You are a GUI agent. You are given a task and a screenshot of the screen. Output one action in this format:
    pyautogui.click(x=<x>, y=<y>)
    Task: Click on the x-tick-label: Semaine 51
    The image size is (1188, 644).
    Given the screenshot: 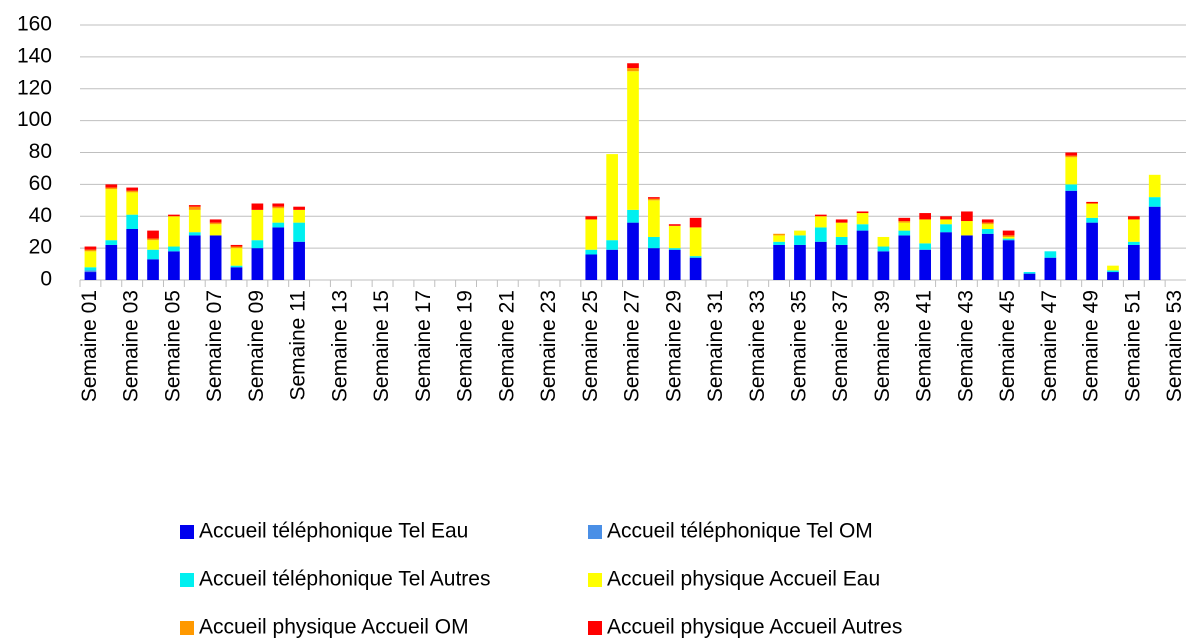 What is the action you would take?
    pyautogui.click(x=1132, y=346)
    